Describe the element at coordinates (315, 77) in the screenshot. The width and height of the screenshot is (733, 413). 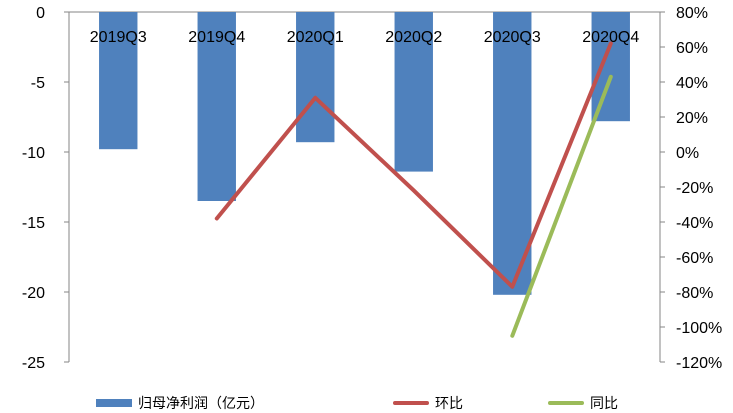
I see `bar-2020Q1` at that location.